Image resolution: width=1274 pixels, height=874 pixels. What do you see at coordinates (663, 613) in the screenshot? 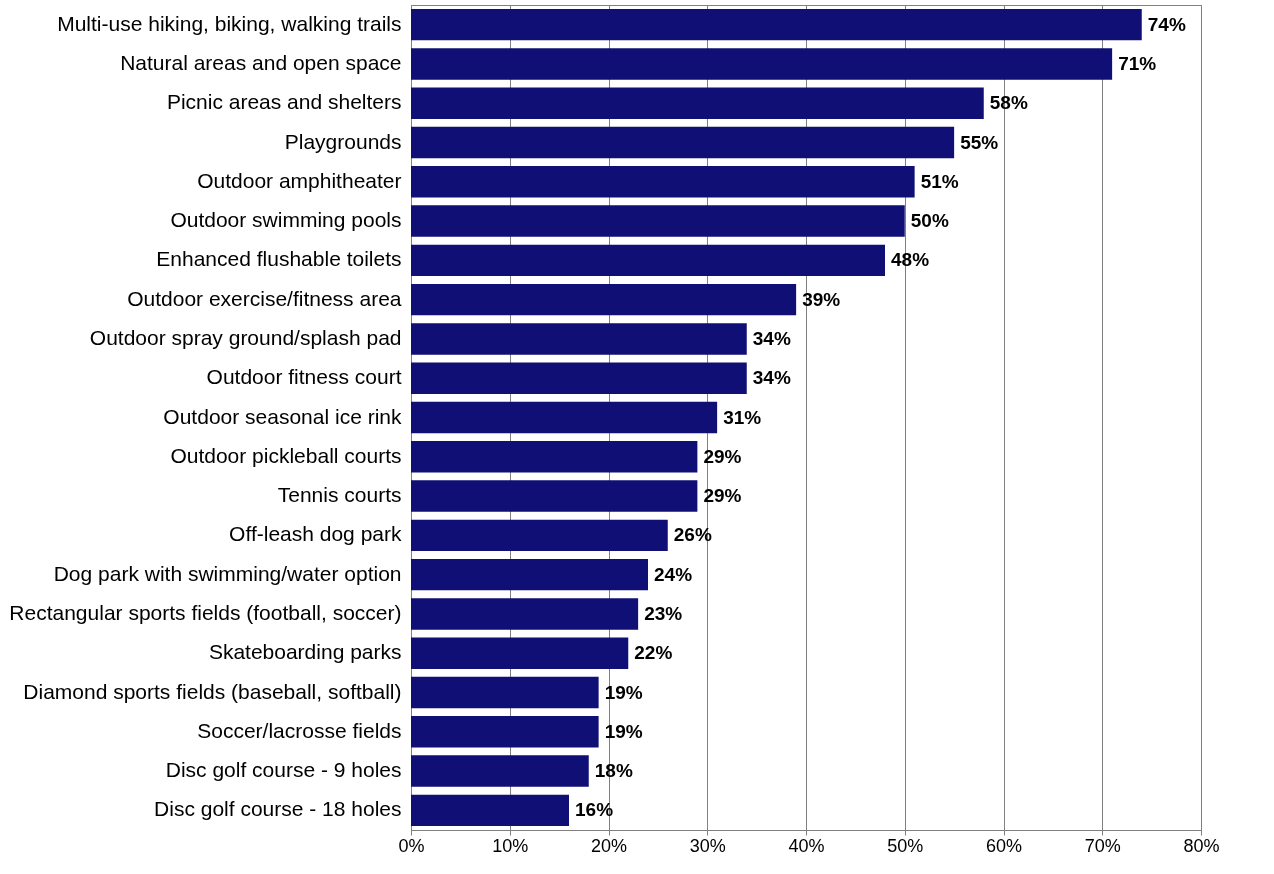
I see `data-label: 23%` at bounding box center [663, 613].